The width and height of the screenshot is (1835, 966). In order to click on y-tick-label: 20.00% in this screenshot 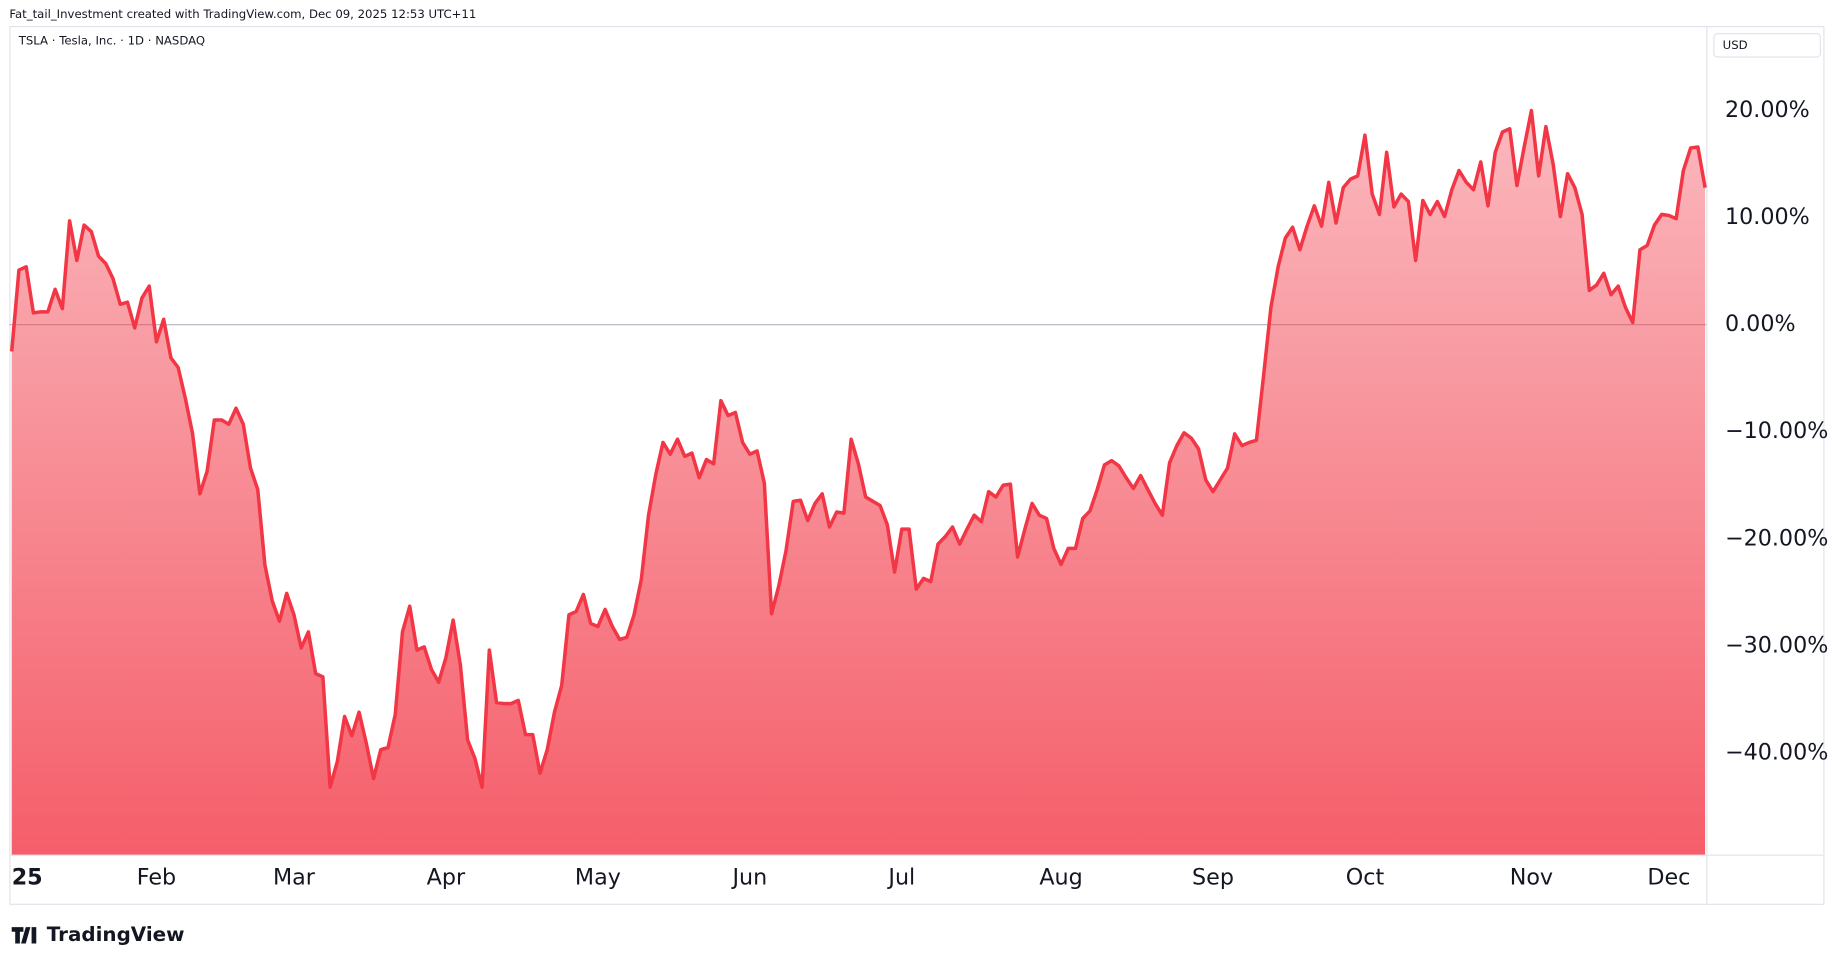, I will do `click(1767, 110)`.